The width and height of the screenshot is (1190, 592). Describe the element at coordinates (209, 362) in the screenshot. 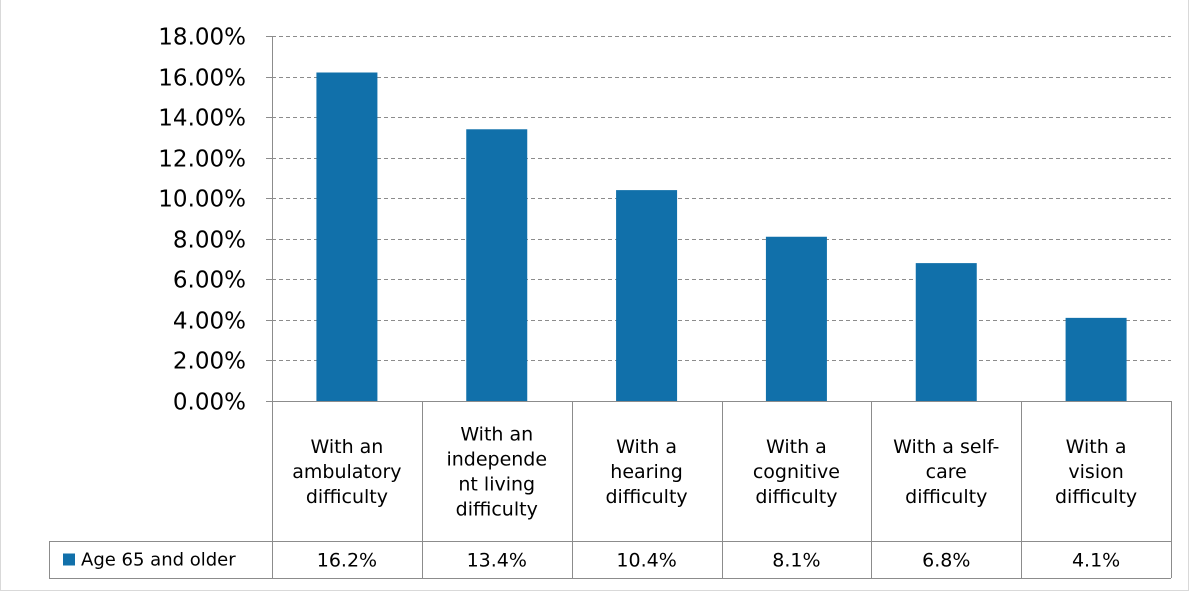

I see `y-tick-label: 2.00%` at that location.